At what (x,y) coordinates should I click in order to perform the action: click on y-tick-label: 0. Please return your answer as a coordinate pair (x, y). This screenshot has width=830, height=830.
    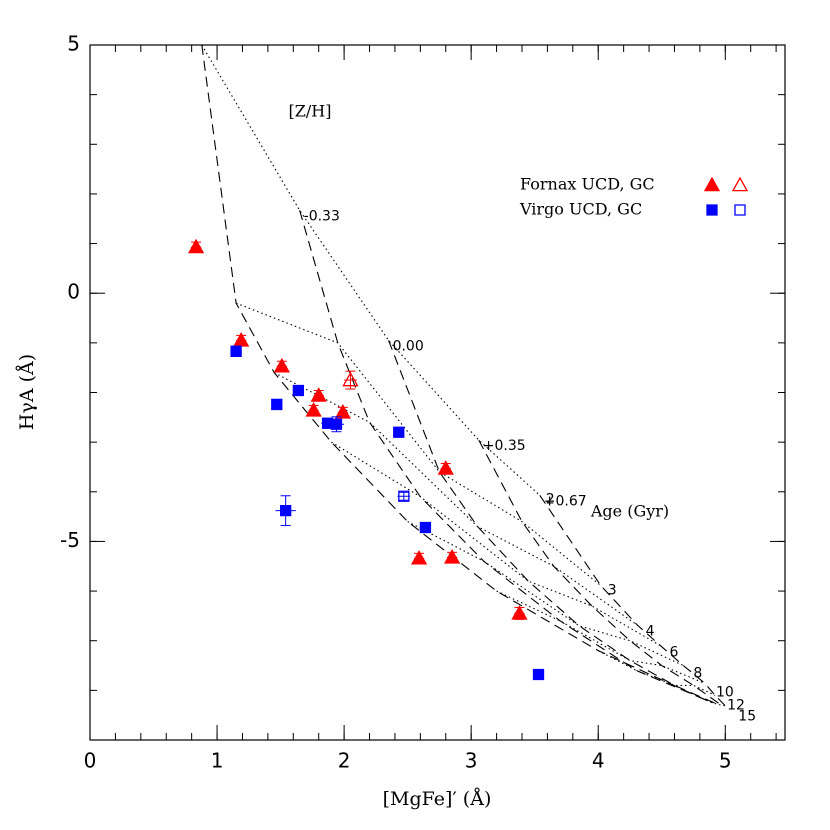
    Looking at the image, I should click on (73, 292).